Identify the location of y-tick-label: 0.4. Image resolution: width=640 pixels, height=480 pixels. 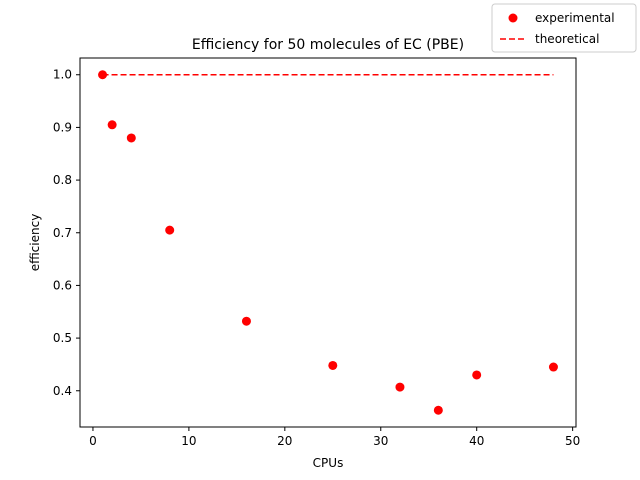
(62, 391).